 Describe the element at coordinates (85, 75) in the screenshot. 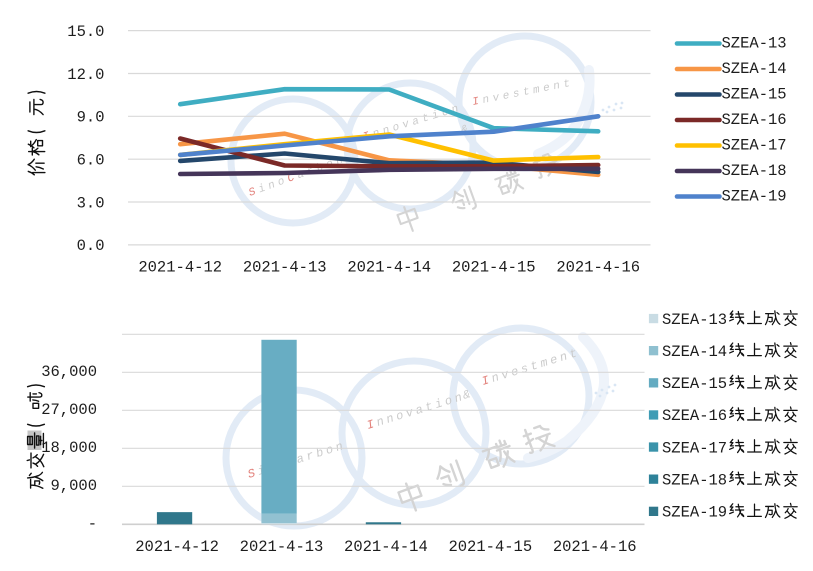

I see `svg-text: 12.0` at that location.